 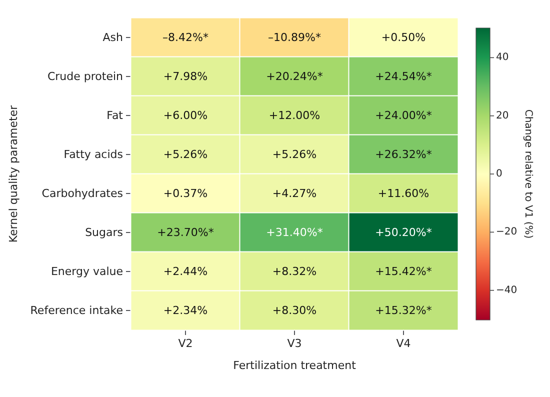 I want to click on data-label: +0.37%, so click(x=185, y=193).